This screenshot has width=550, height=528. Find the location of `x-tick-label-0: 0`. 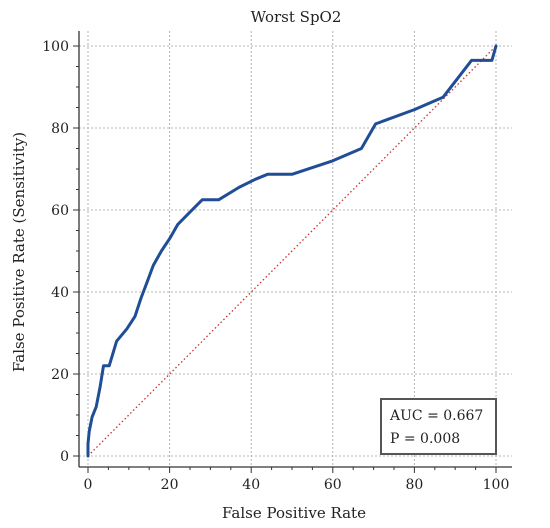

x-tick-label-0: 0 is located at coordinates (88, 485).